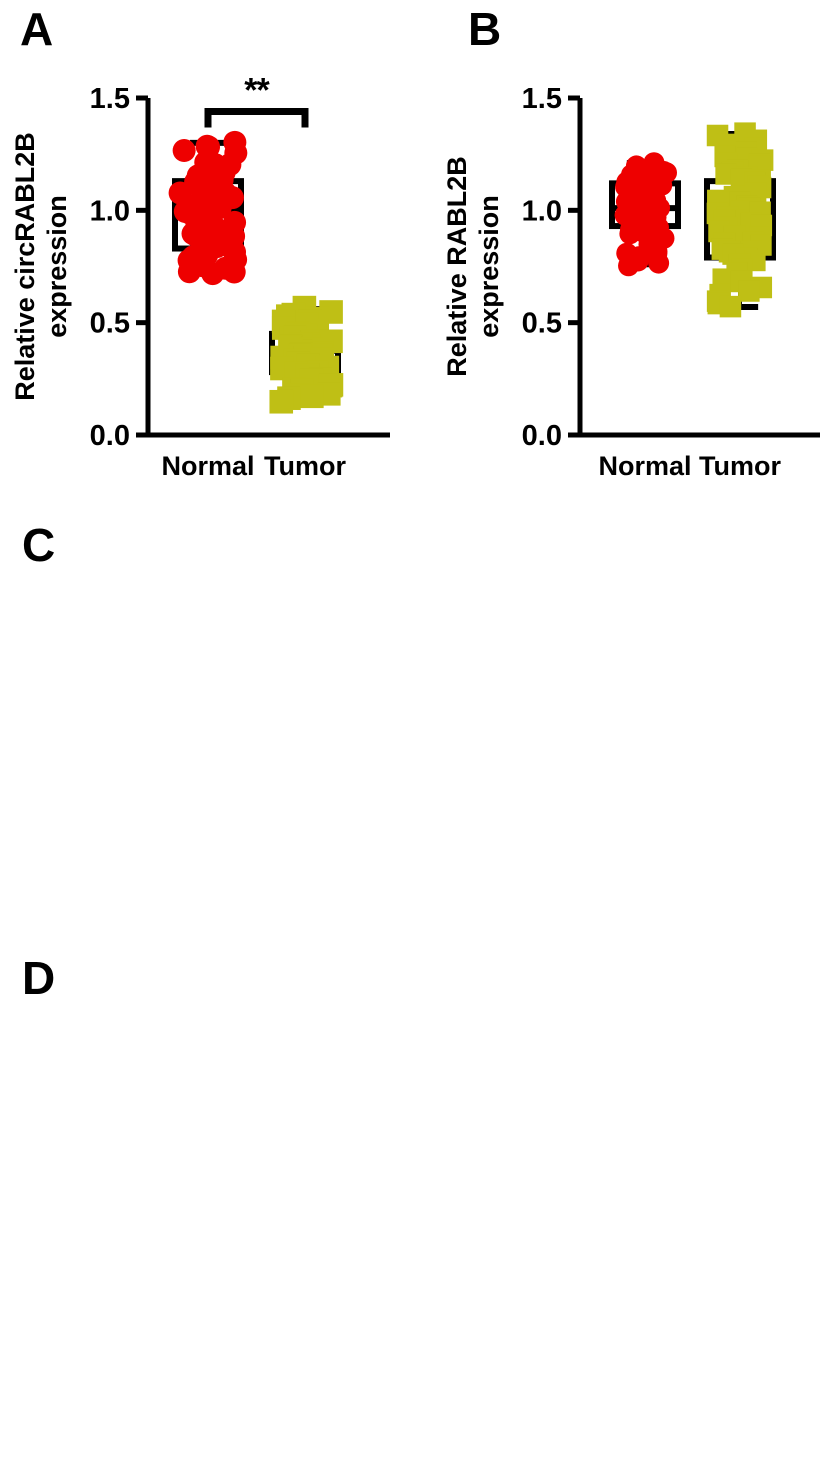 This screenshot has width=839, height=1471. What do you see at coordinates (485, 29) in the screenshot?
I see `panel-b-label: B` at bounding box center [485, 29].